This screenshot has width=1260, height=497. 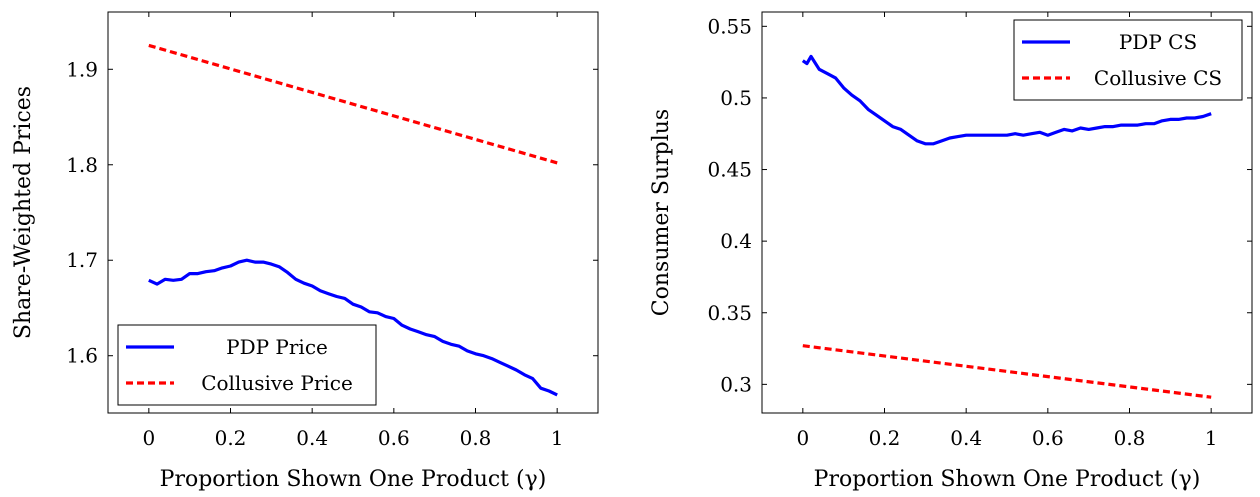 I want to click on y-tick-label: 0.35, so click(x=729, y=313).